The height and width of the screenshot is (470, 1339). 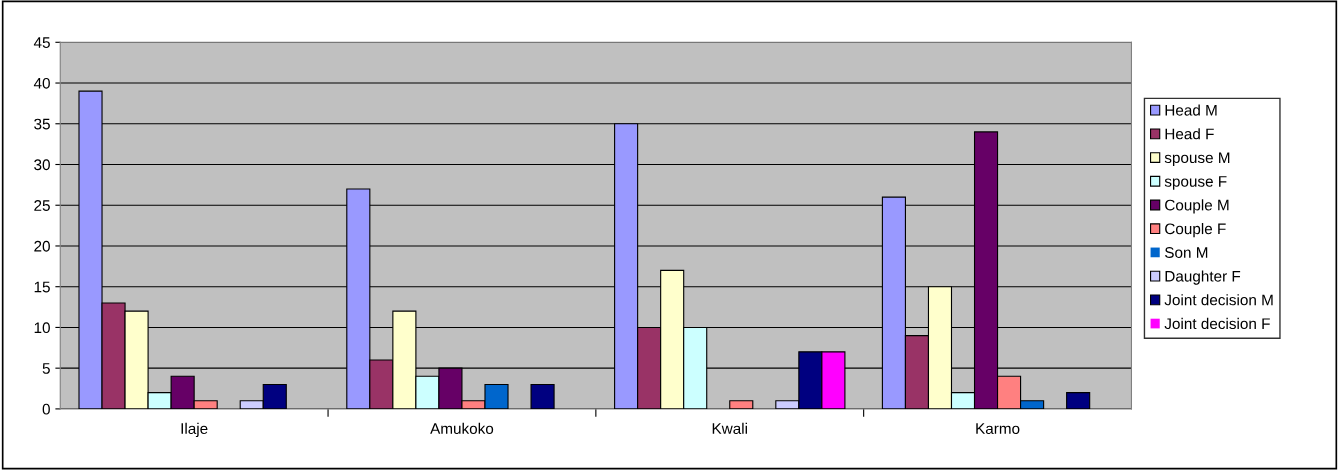 What do you see at coordinates (462, 428) in the screenshot?
I see `x-tick-label: Amukoko` at bounding box center [462, 428].